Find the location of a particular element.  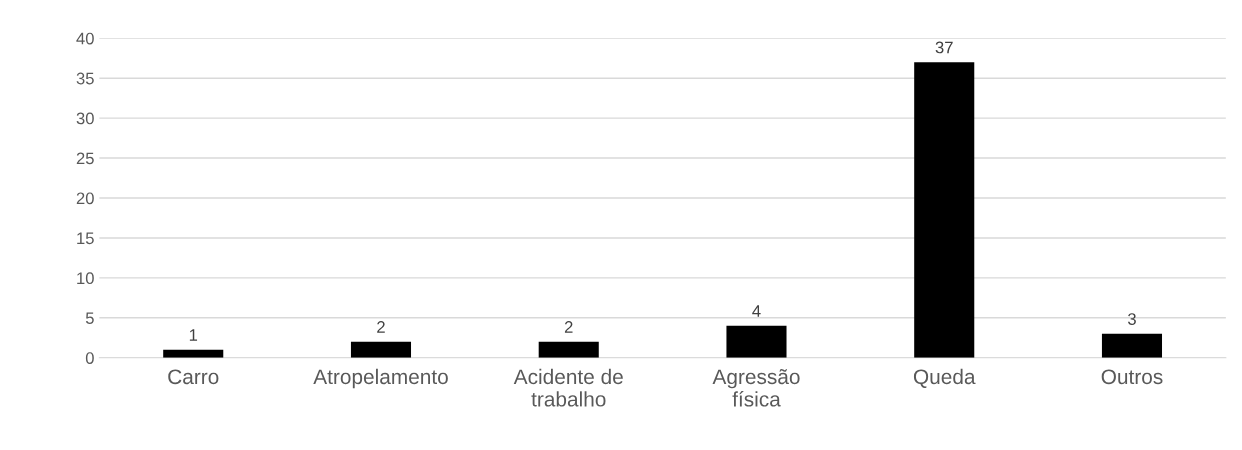

y-tick-label: 0 is located at coordinates (89, 358).